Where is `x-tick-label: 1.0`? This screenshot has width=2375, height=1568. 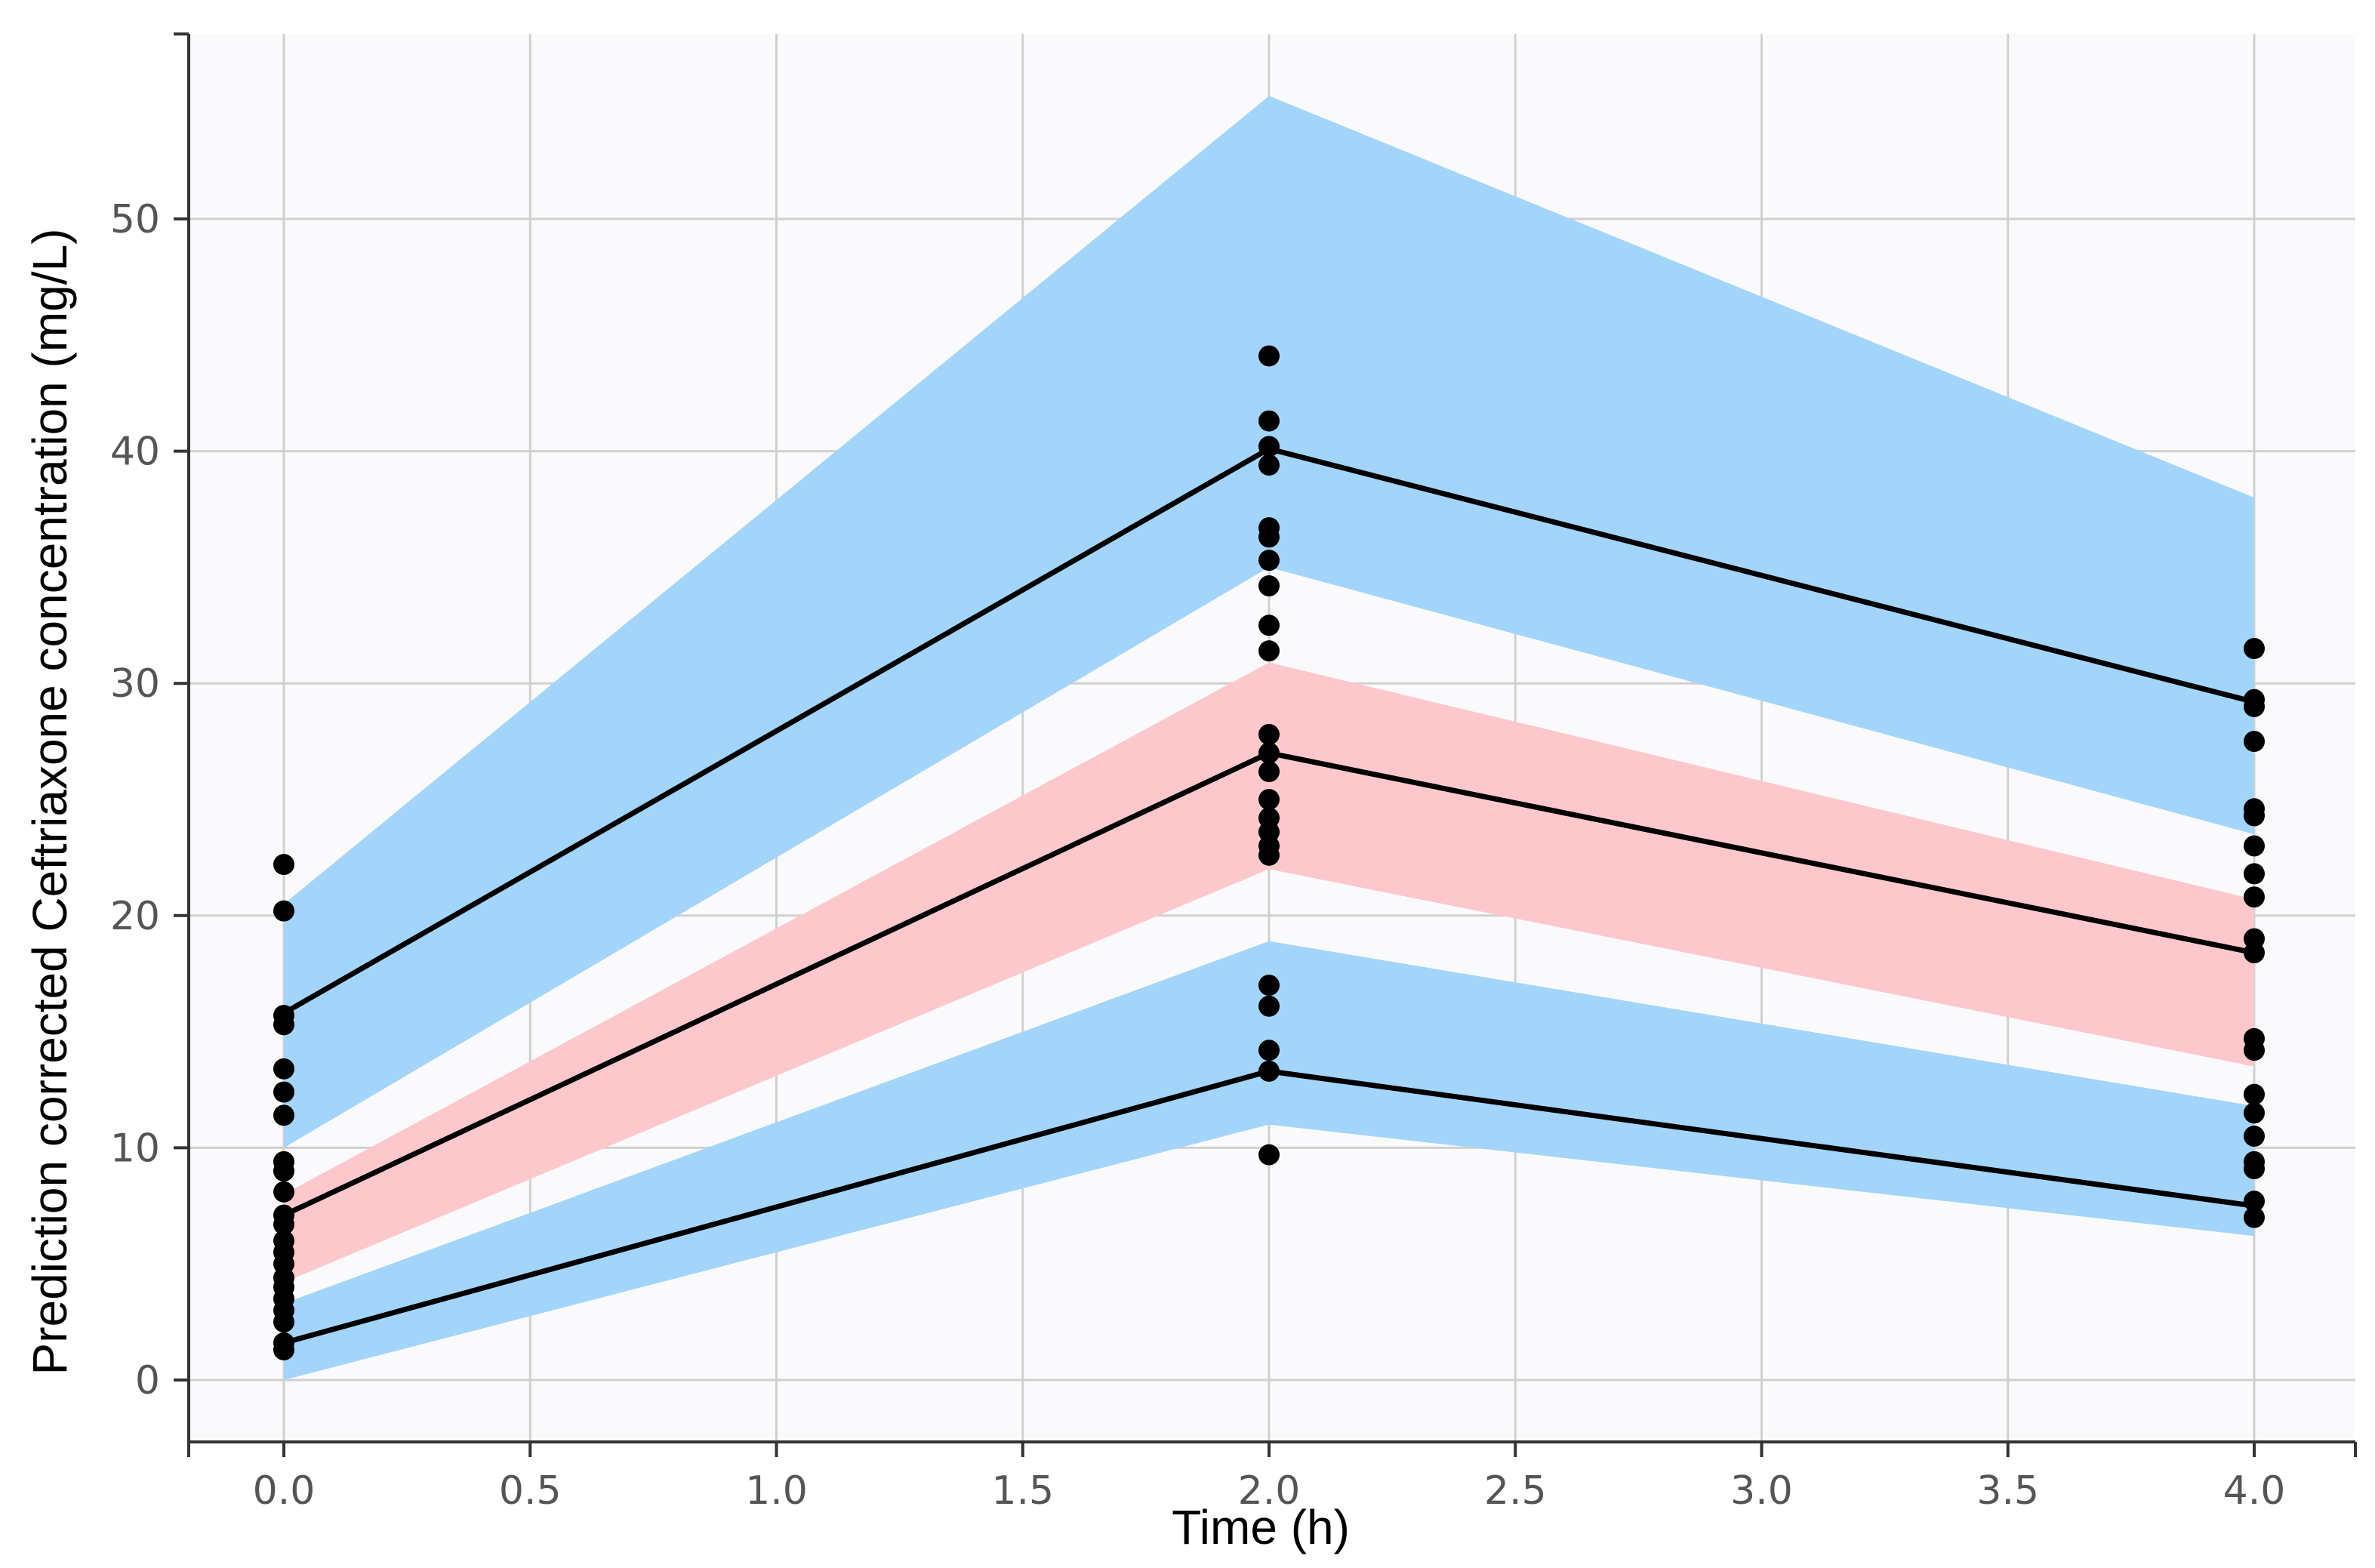
x-tick-label: 1.0 is located at coordinates (776, 1491).